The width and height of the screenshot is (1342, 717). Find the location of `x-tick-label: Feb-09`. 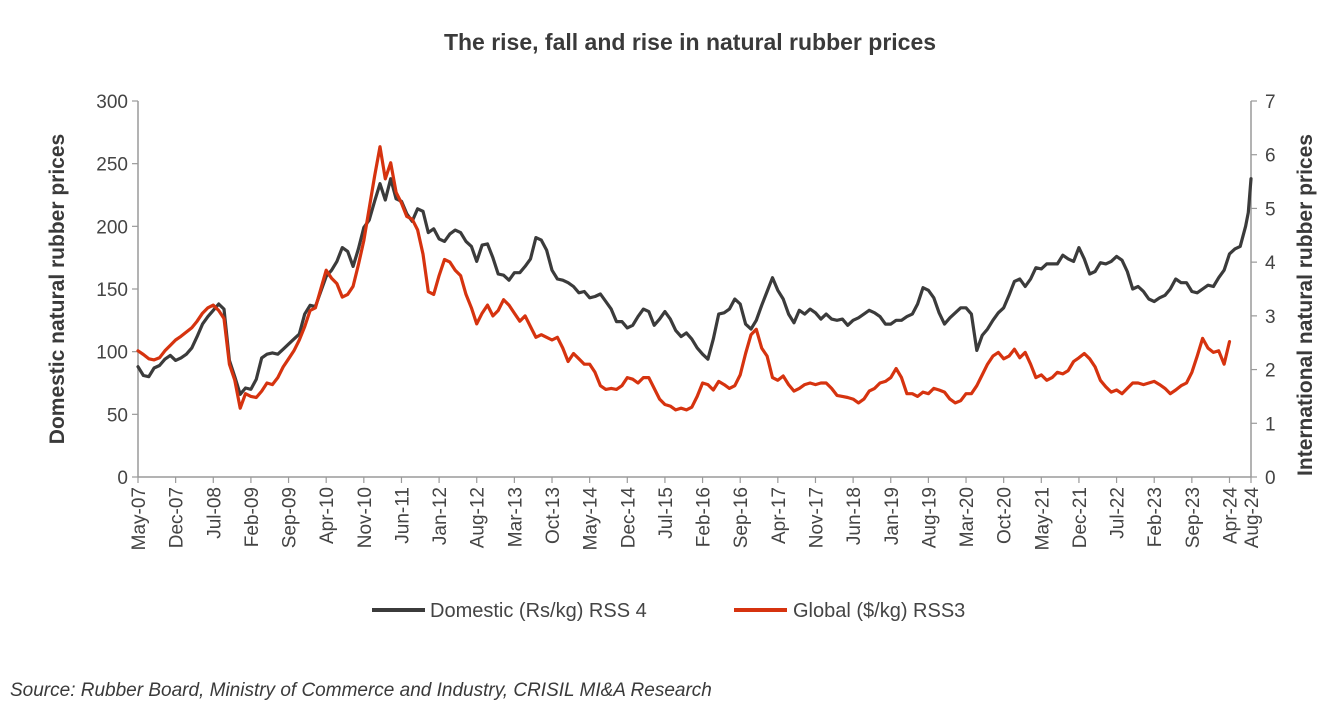

x-tick-label: Feb-09 is located at coordinates (252, 517).